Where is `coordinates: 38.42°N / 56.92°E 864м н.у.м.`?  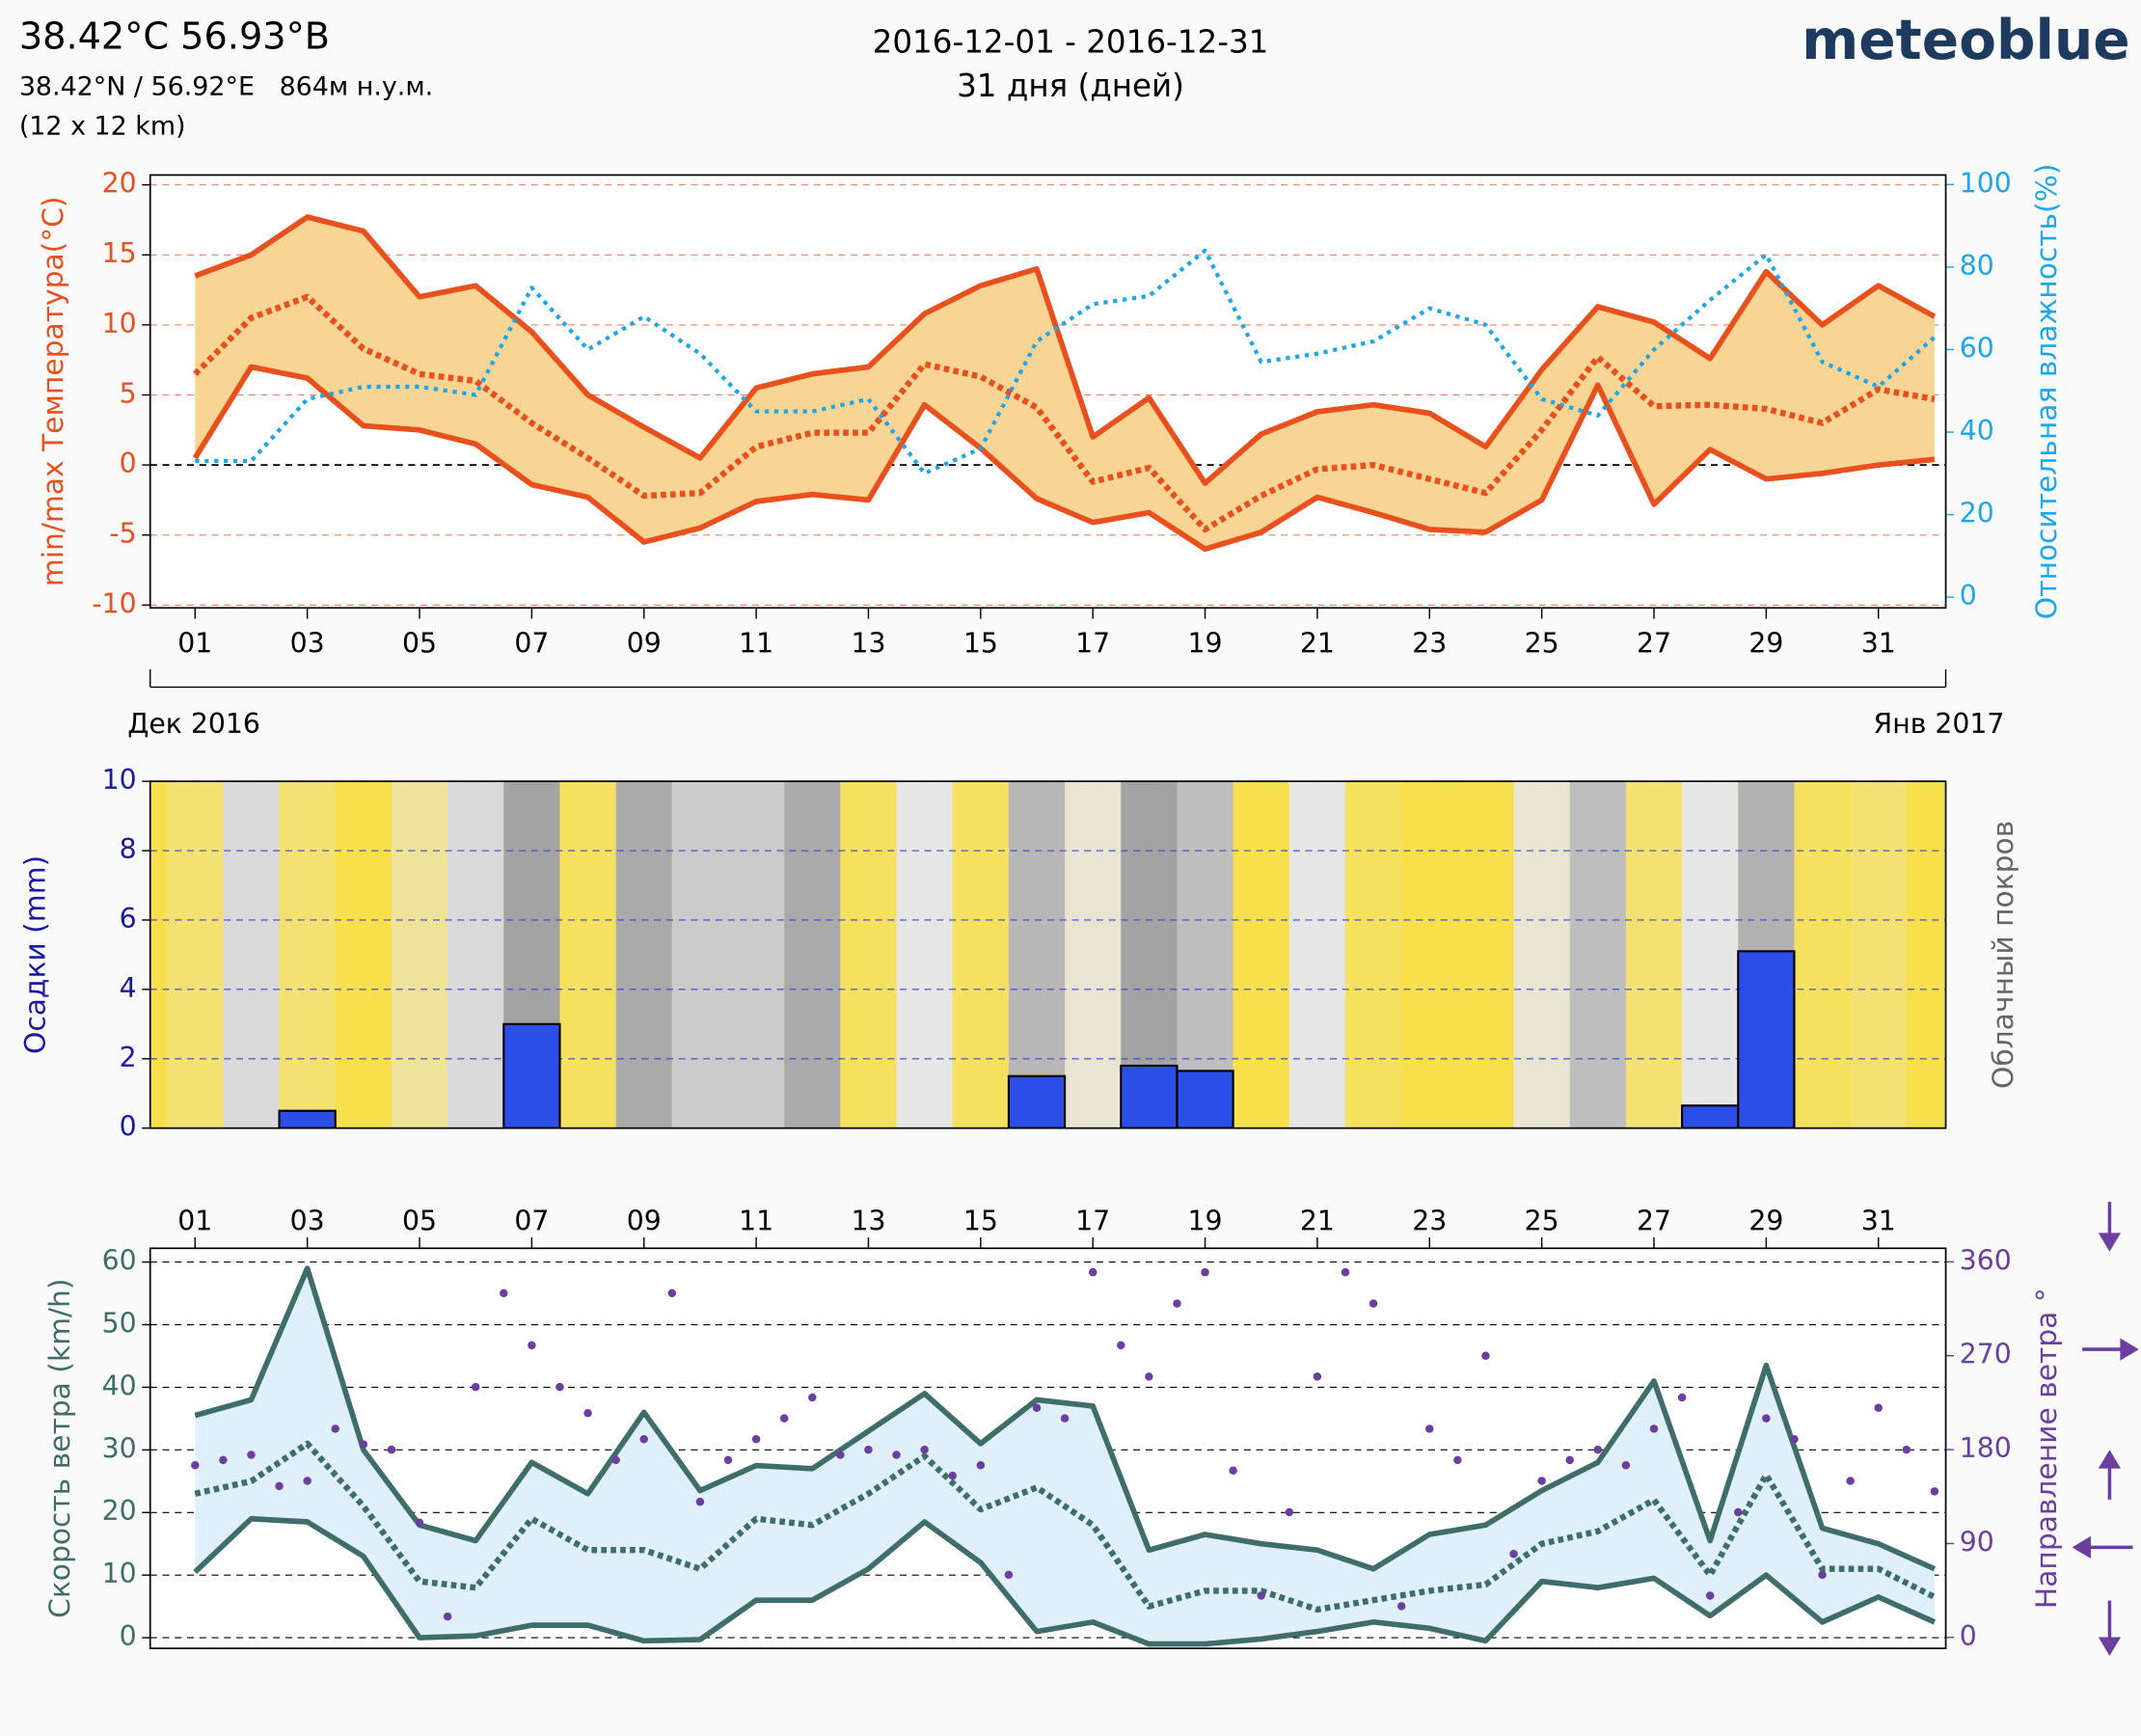 coordinates: 38.42°N / 56.92°E 864м н.у.м. is located at coordinates (226, 86).